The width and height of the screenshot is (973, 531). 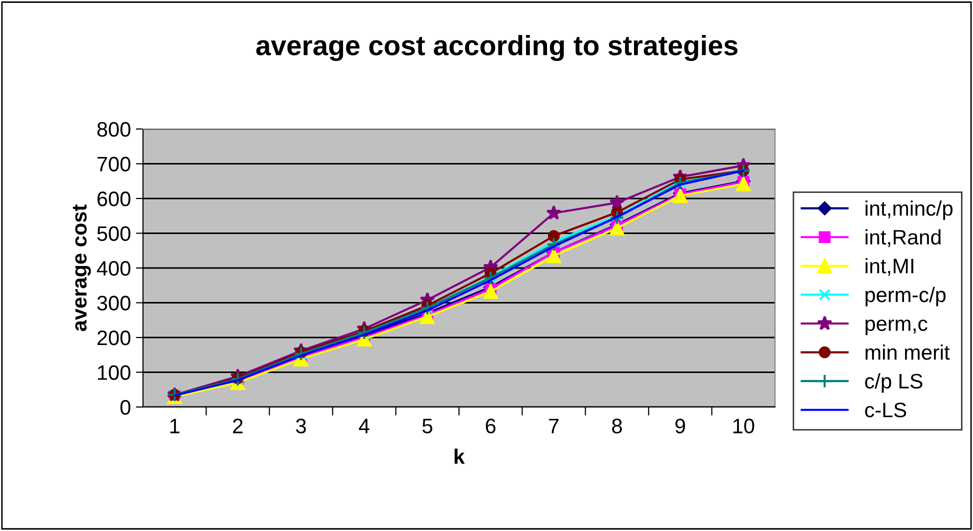 What do you see at coordinates (427, 426) in the screenshot?
I see `x-tick-label: 5` at bounding box center [427, 426].